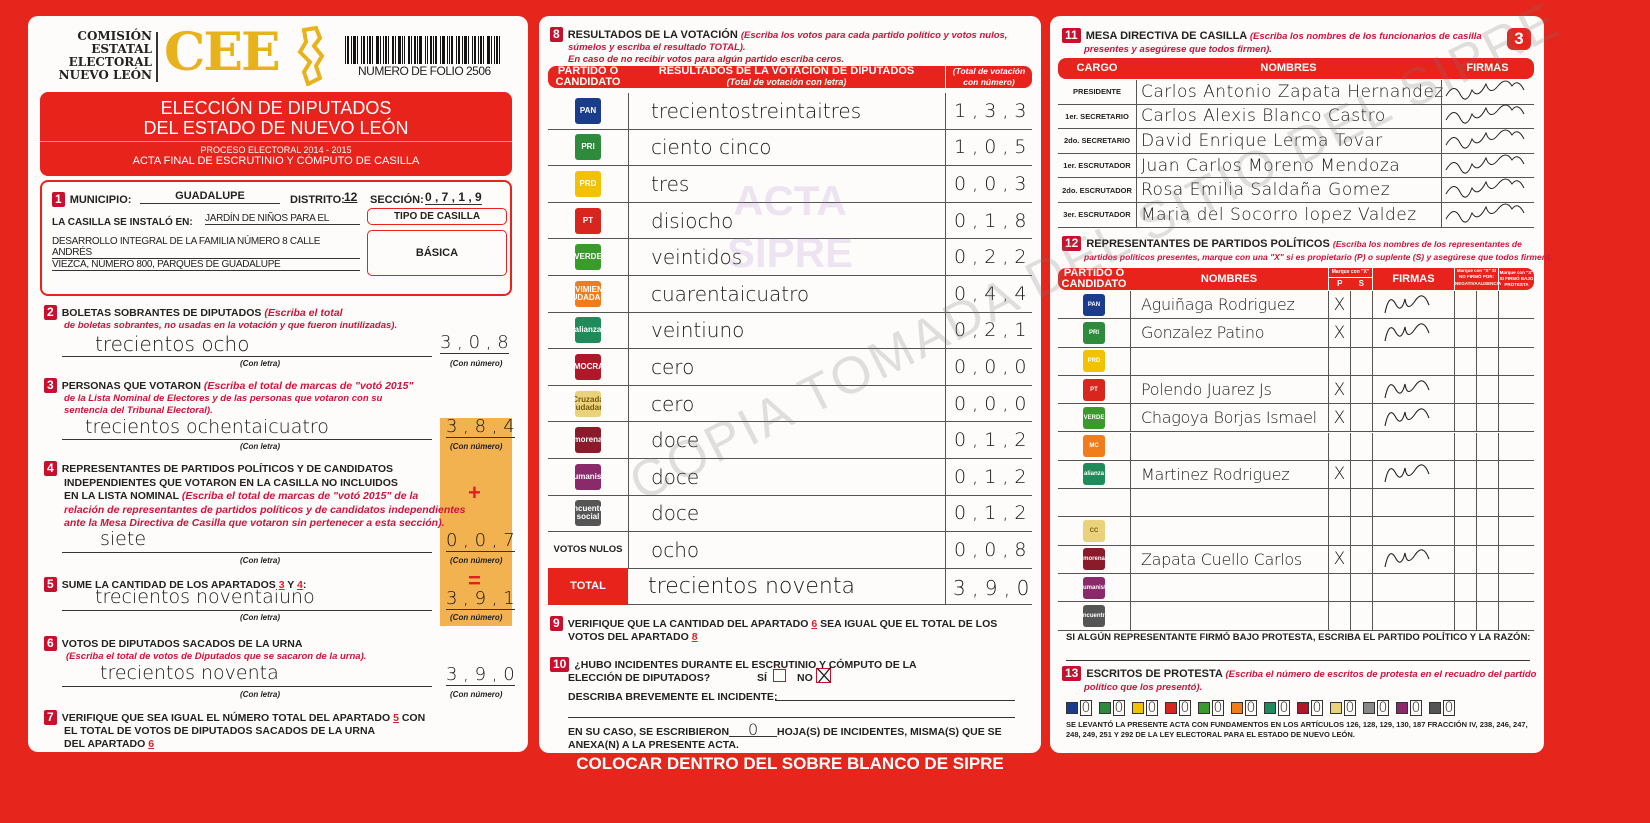 The width and height of the screenshot is (1650, 823). What do you see at coordinates (823, 675) in the screenshot?
I see `no-checkbox` at bounding box center [823, 675].